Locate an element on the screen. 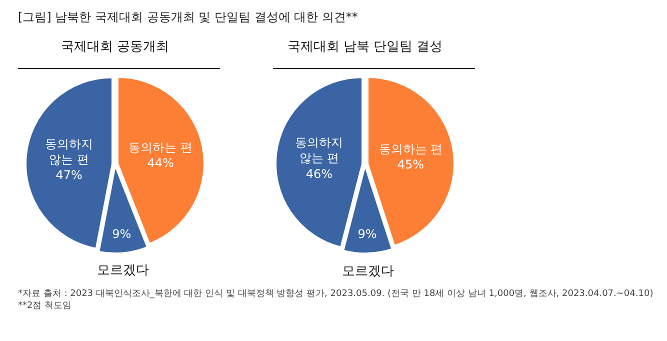 The height and width of the screenshot is (341, 667). data-label: 46% is located at coordinates (319, 173).